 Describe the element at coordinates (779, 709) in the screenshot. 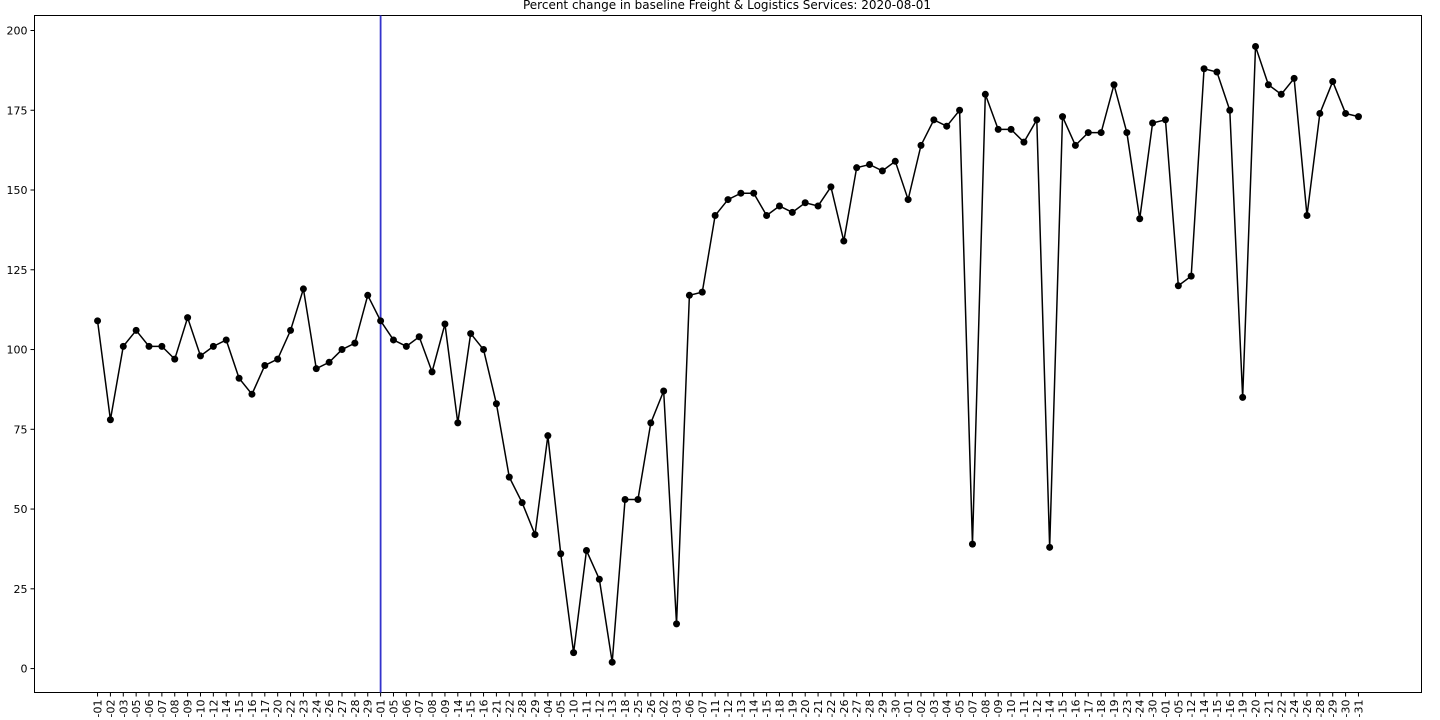

I see `x-tick-label: -18` at that location.